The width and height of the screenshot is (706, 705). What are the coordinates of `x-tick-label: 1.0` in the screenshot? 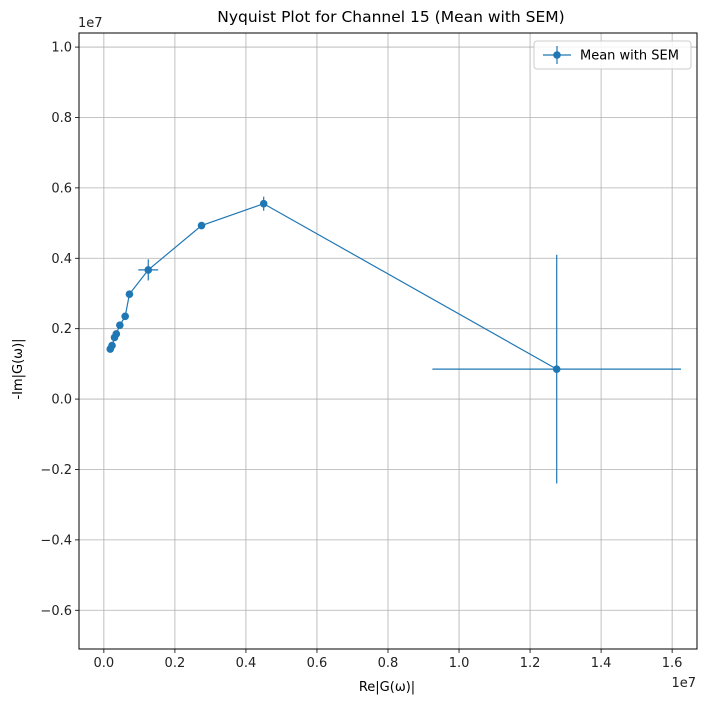 It's located at (459, 663).